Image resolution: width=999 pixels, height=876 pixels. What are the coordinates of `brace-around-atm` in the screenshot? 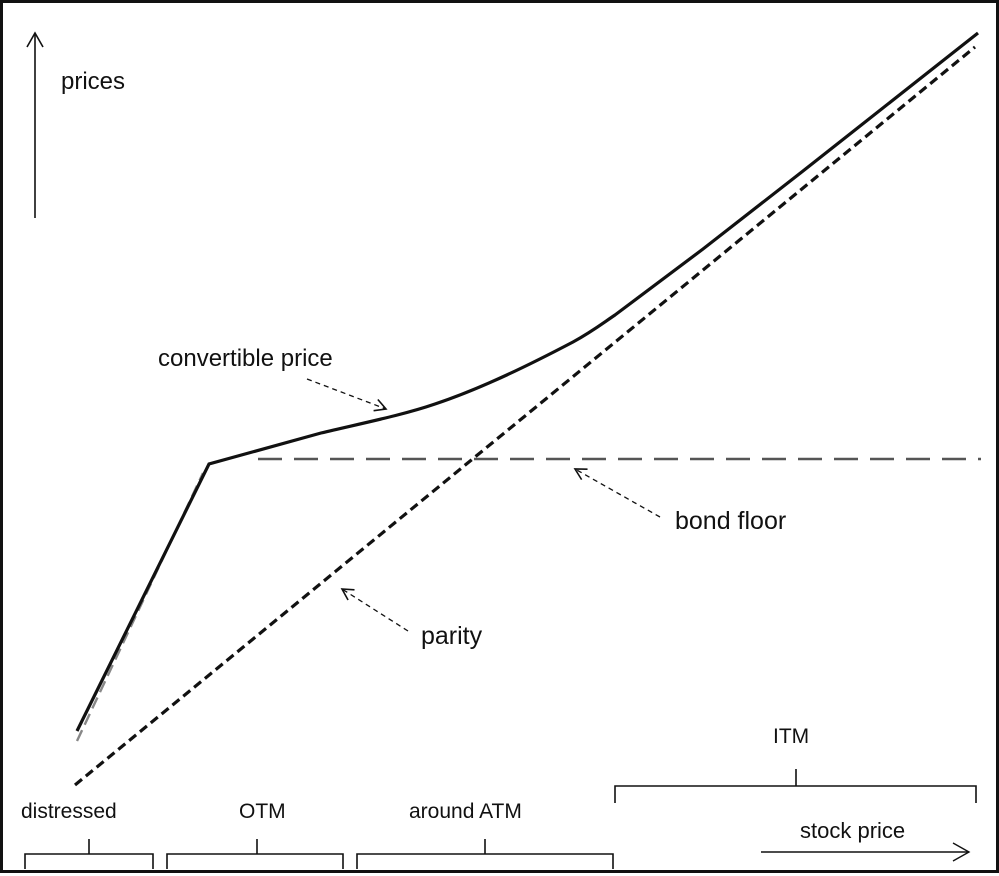 It's located at (485, 854).